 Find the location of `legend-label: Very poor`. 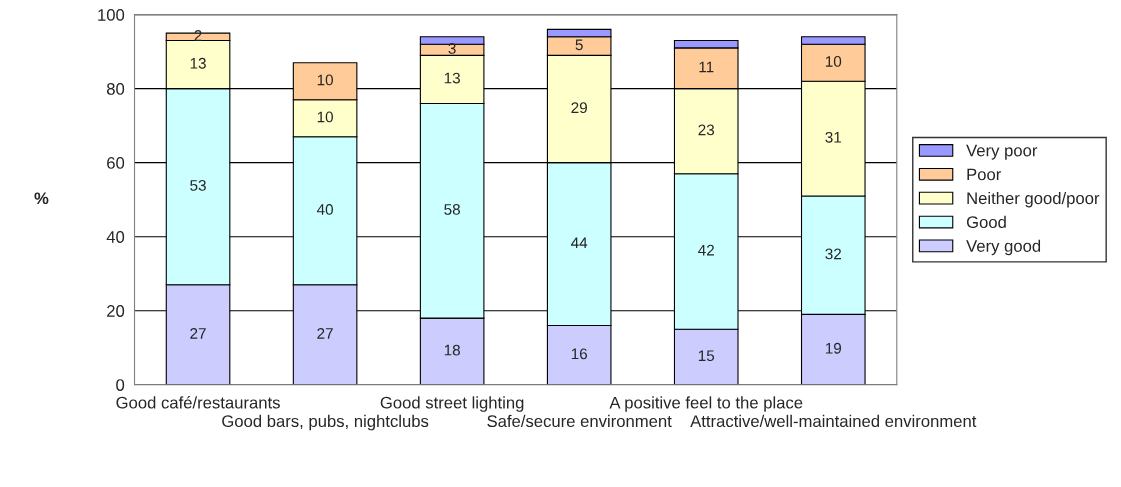

legend-label: Very poor is located at coordinates (1002, 152).